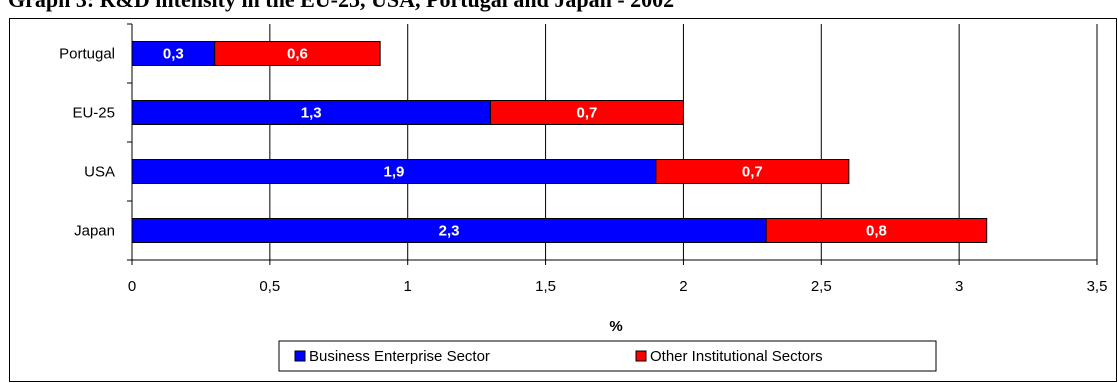 Image resolution: width=1118 pixels, height=383 pixels. I want to click on data-label: 0,8, so click(876, 231).